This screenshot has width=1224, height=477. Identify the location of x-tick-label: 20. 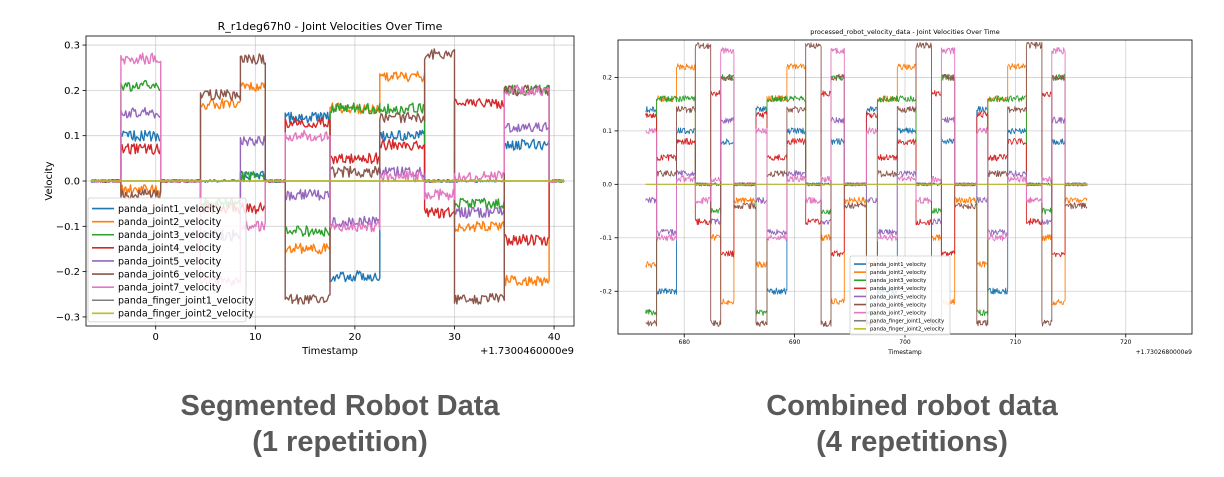
(355, 337).